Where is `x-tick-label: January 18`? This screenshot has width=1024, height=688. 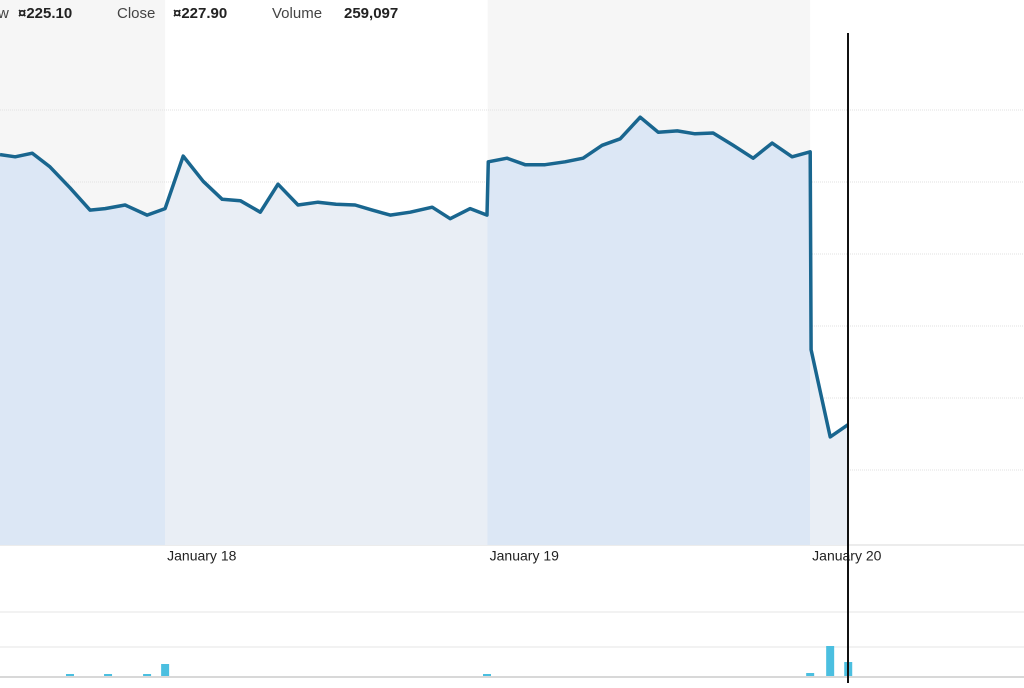 x-tick-label: January 18 is located at coordinates (201, 556).